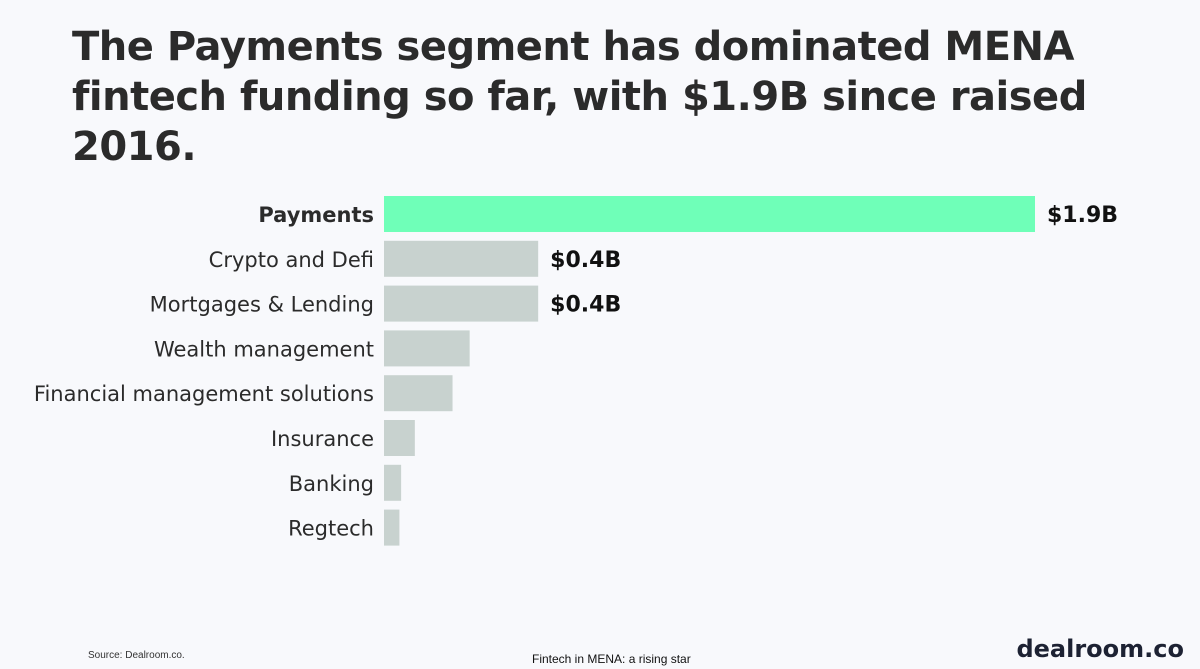  I want to click on value-label-0: $1.9B, so click(1082, 215).